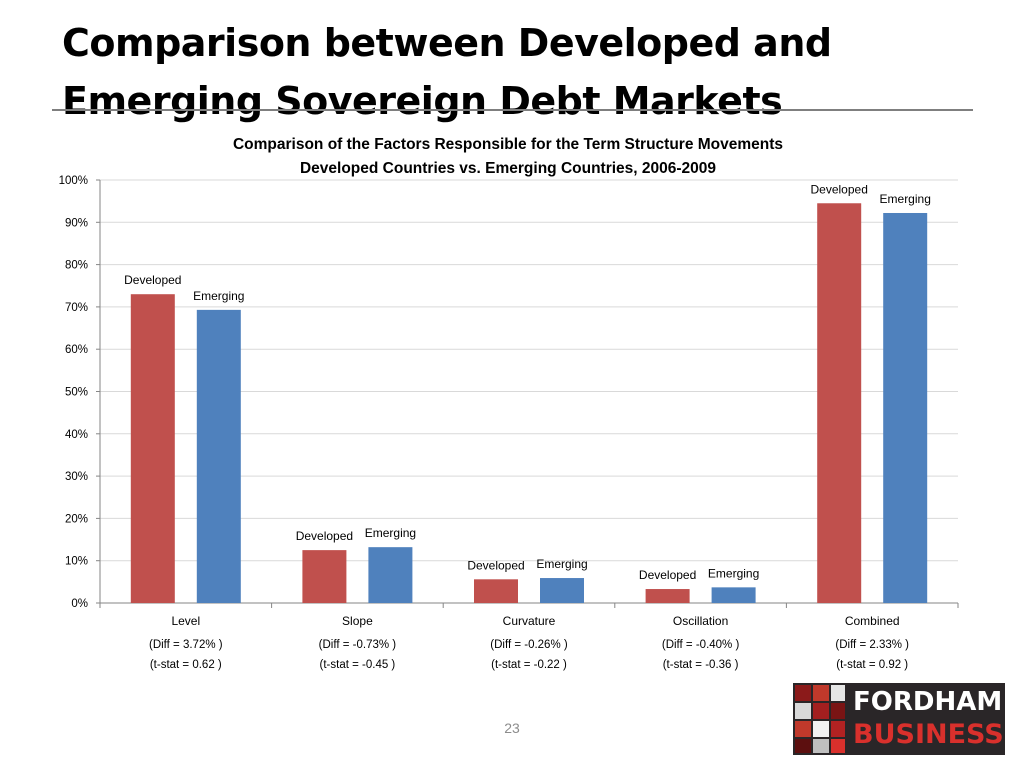  What do you see at coordinates (872, 665) in the screenshot?
I see `category-note: (t-stat = 0.92 )` at bounding box center [872, 665].